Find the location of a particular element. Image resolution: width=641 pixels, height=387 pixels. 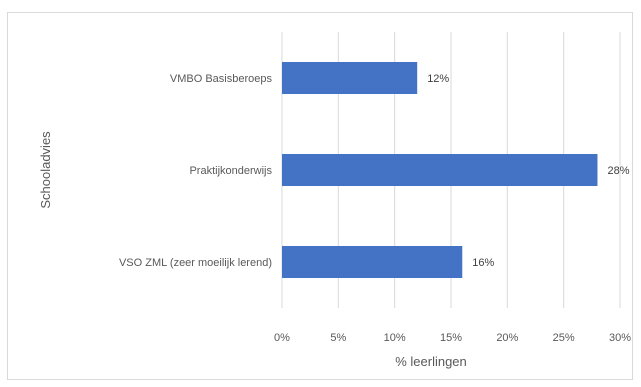

x-axis-title: % leerlingen is located at coordinates (431, 361).